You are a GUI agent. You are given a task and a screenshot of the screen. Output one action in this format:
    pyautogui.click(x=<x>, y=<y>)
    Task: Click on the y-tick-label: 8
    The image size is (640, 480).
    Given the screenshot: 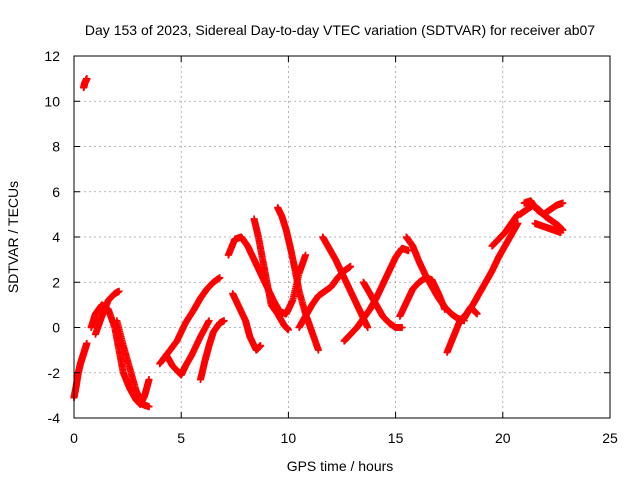 What is the action you would take?
    pyautogui.click(x=56, y=147)
    